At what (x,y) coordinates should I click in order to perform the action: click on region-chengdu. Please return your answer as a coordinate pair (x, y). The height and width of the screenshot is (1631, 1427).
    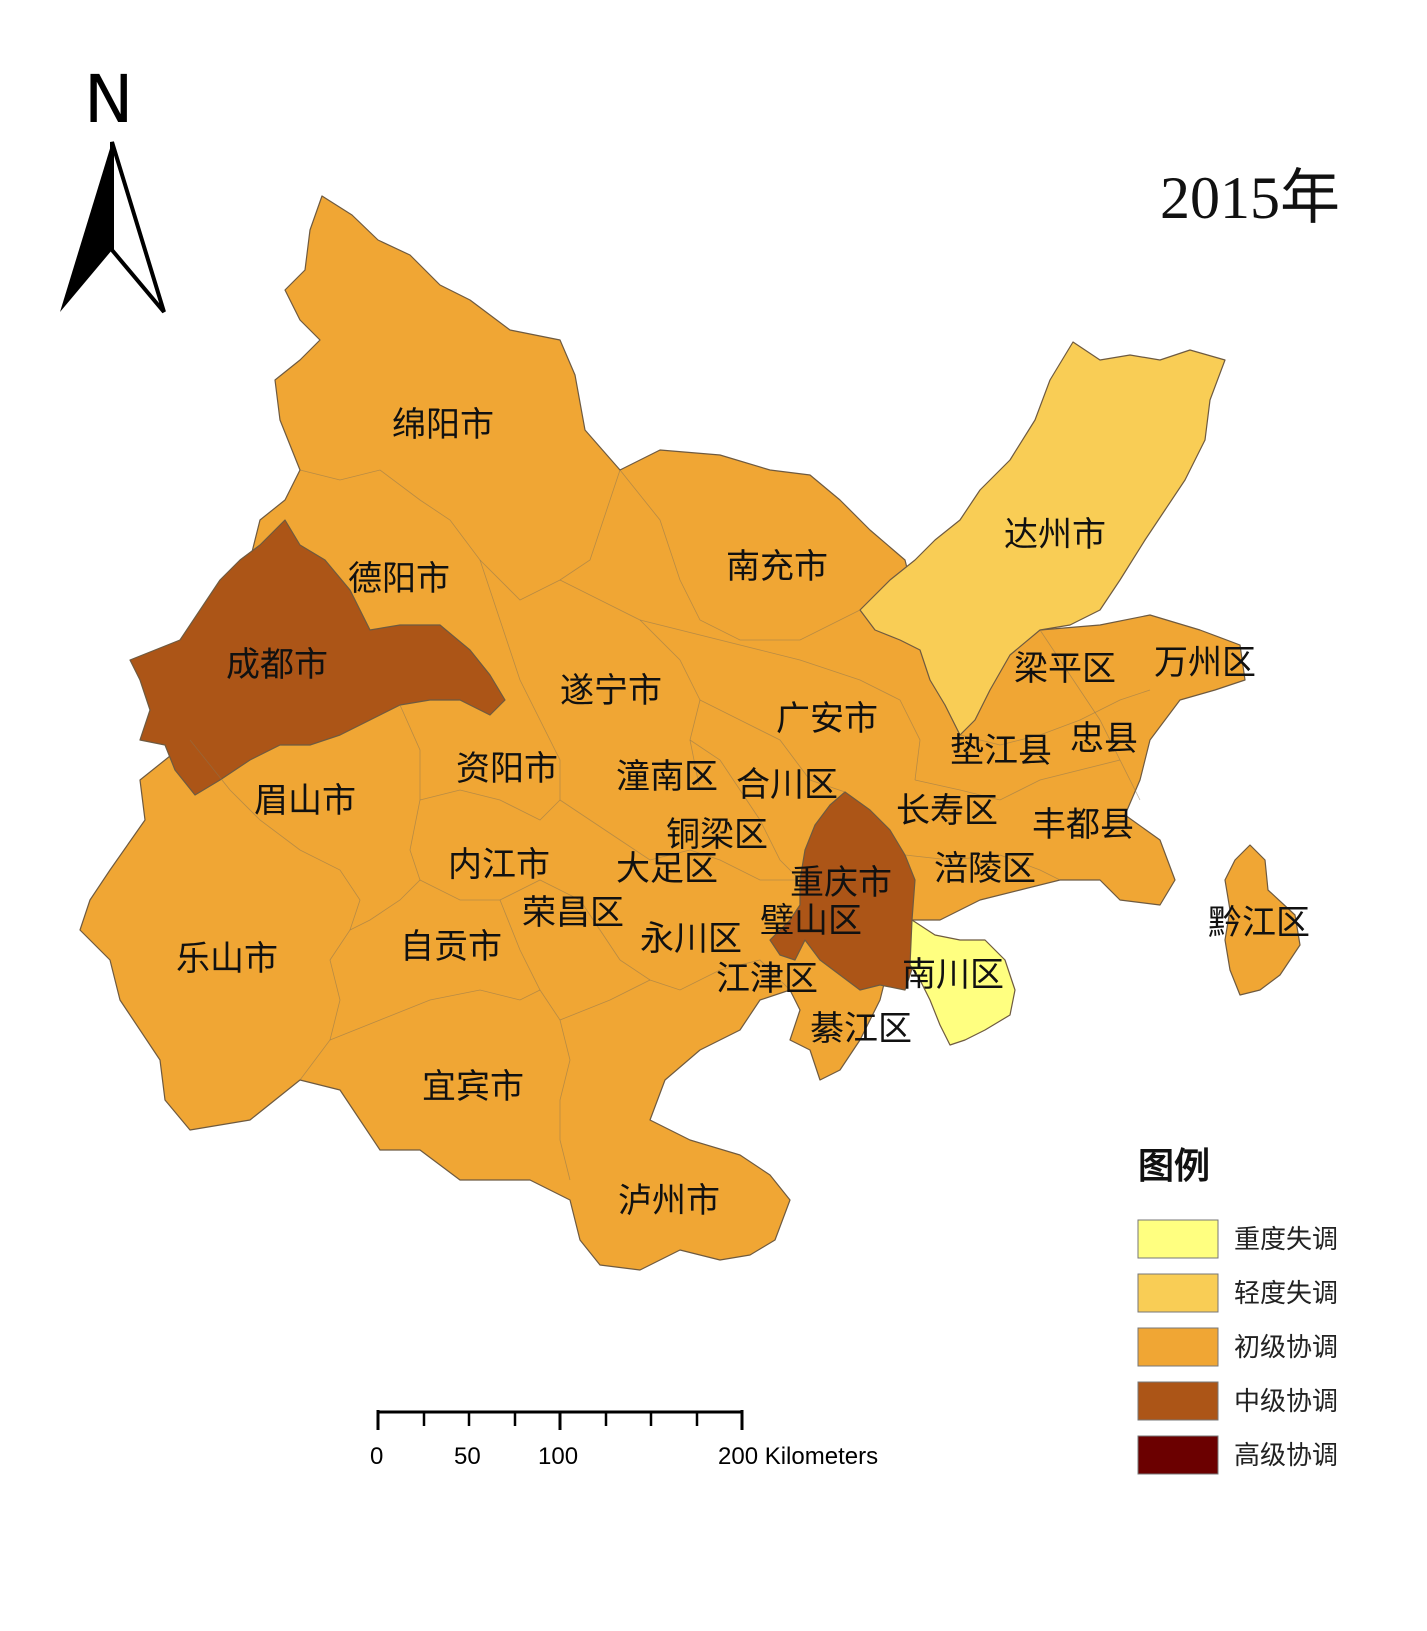
    Looking at the image, I should click on (317, 657).